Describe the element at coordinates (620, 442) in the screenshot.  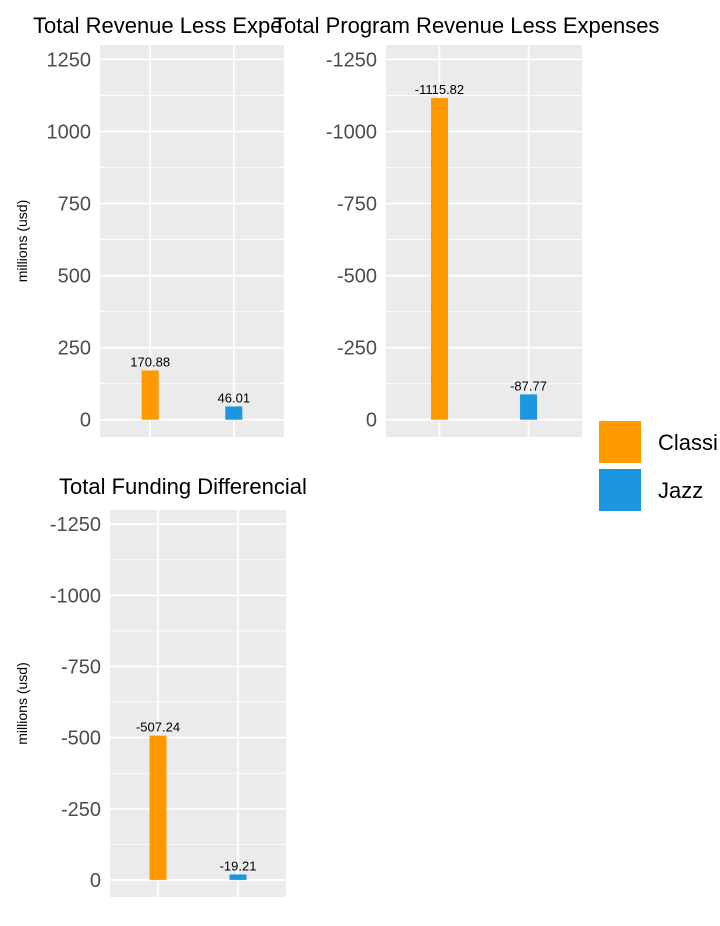
I see `legend-key-classi` at that location.